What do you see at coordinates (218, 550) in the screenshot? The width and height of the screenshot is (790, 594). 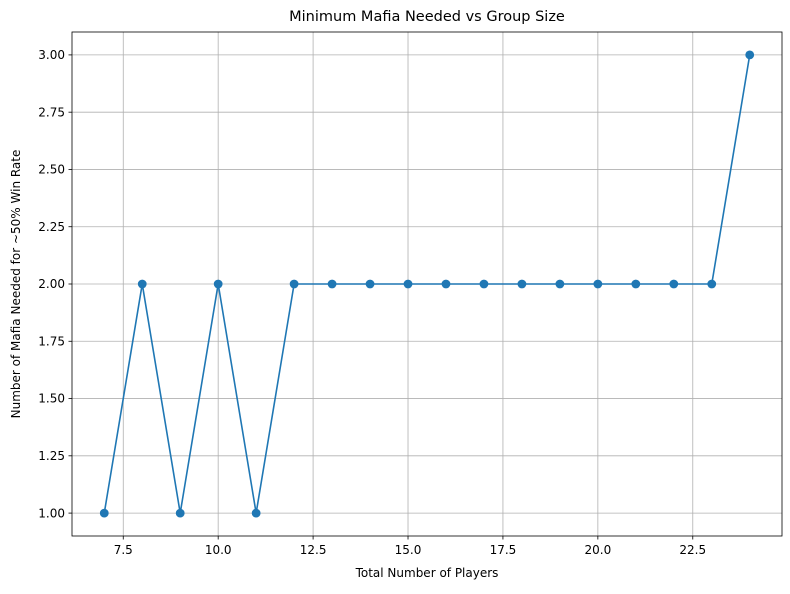 I see `x-tick-label: 10.0` at bounding box center [218, 550].